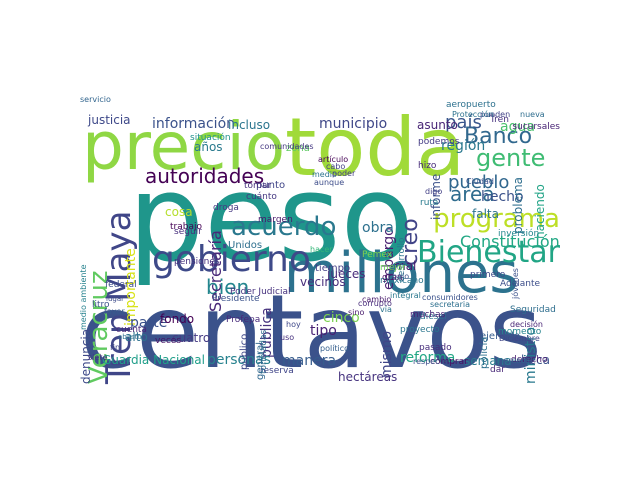  What do you see at coordinates (510, 241) in the screenshot?
I see `word-cloud-word: Constitución` at bounding box center [510, 241].